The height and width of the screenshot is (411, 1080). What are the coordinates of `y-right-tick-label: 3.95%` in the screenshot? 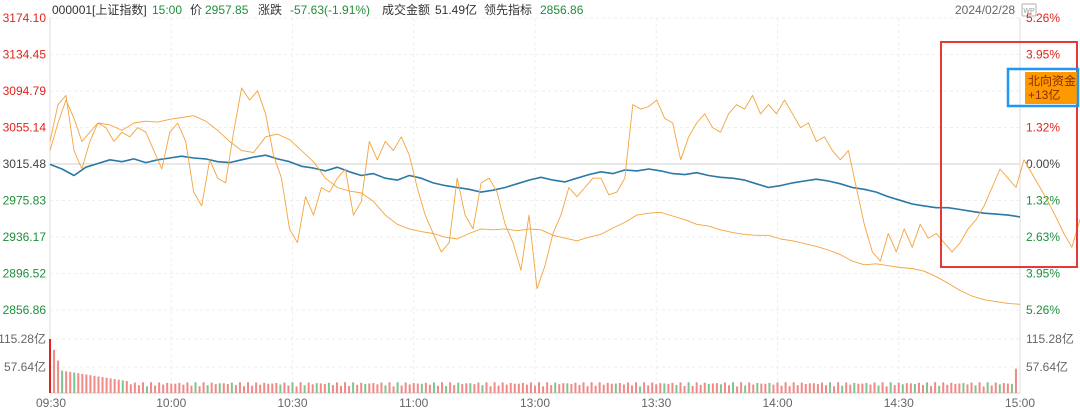 It's located at (1043, 55).